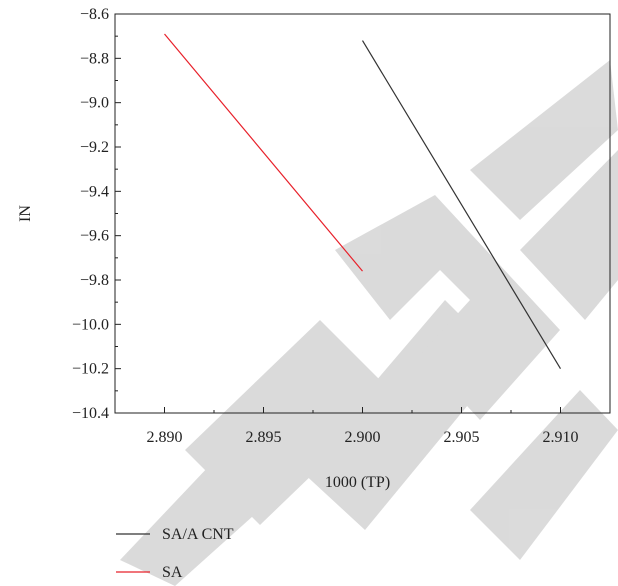  Describe the element at coordinates (94, 58) in the screenshot. I see `y-tick-label: −8.8` at that location.